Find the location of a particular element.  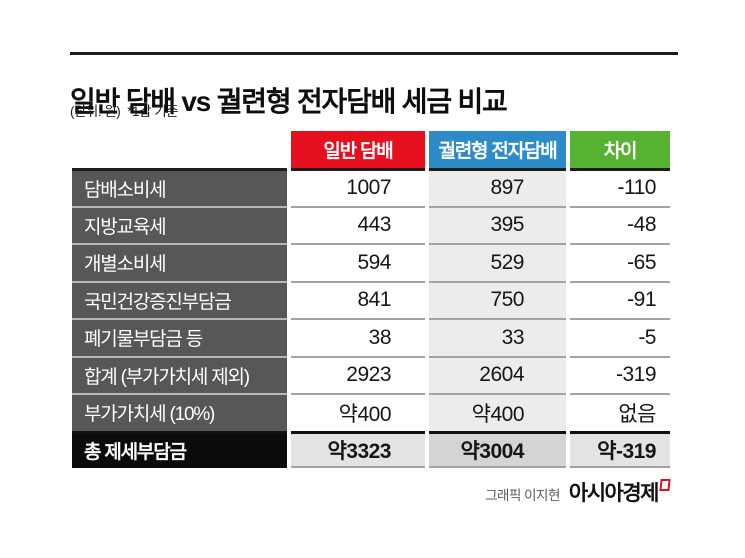

regular-value-cell: 2923 is located at coordinates (358, 374).